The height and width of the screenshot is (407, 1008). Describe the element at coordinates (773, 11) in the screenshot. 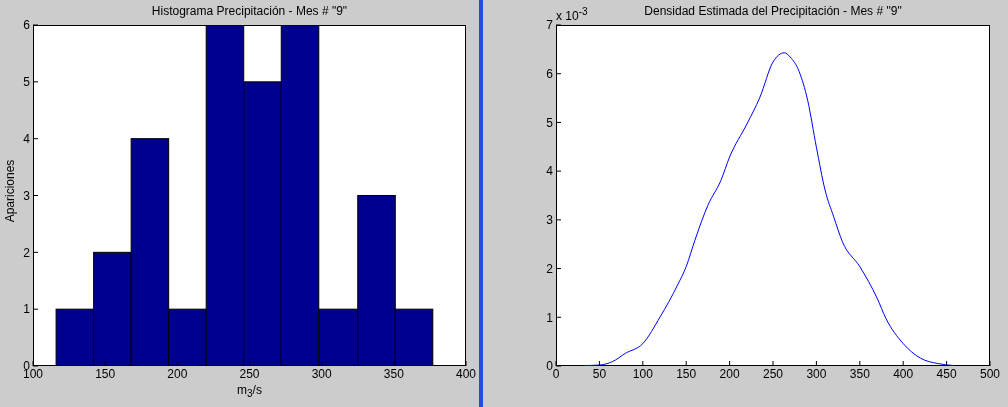

I see `chart-title: Densidad Estimada del Precipitación - Mes # "9"` at that location.